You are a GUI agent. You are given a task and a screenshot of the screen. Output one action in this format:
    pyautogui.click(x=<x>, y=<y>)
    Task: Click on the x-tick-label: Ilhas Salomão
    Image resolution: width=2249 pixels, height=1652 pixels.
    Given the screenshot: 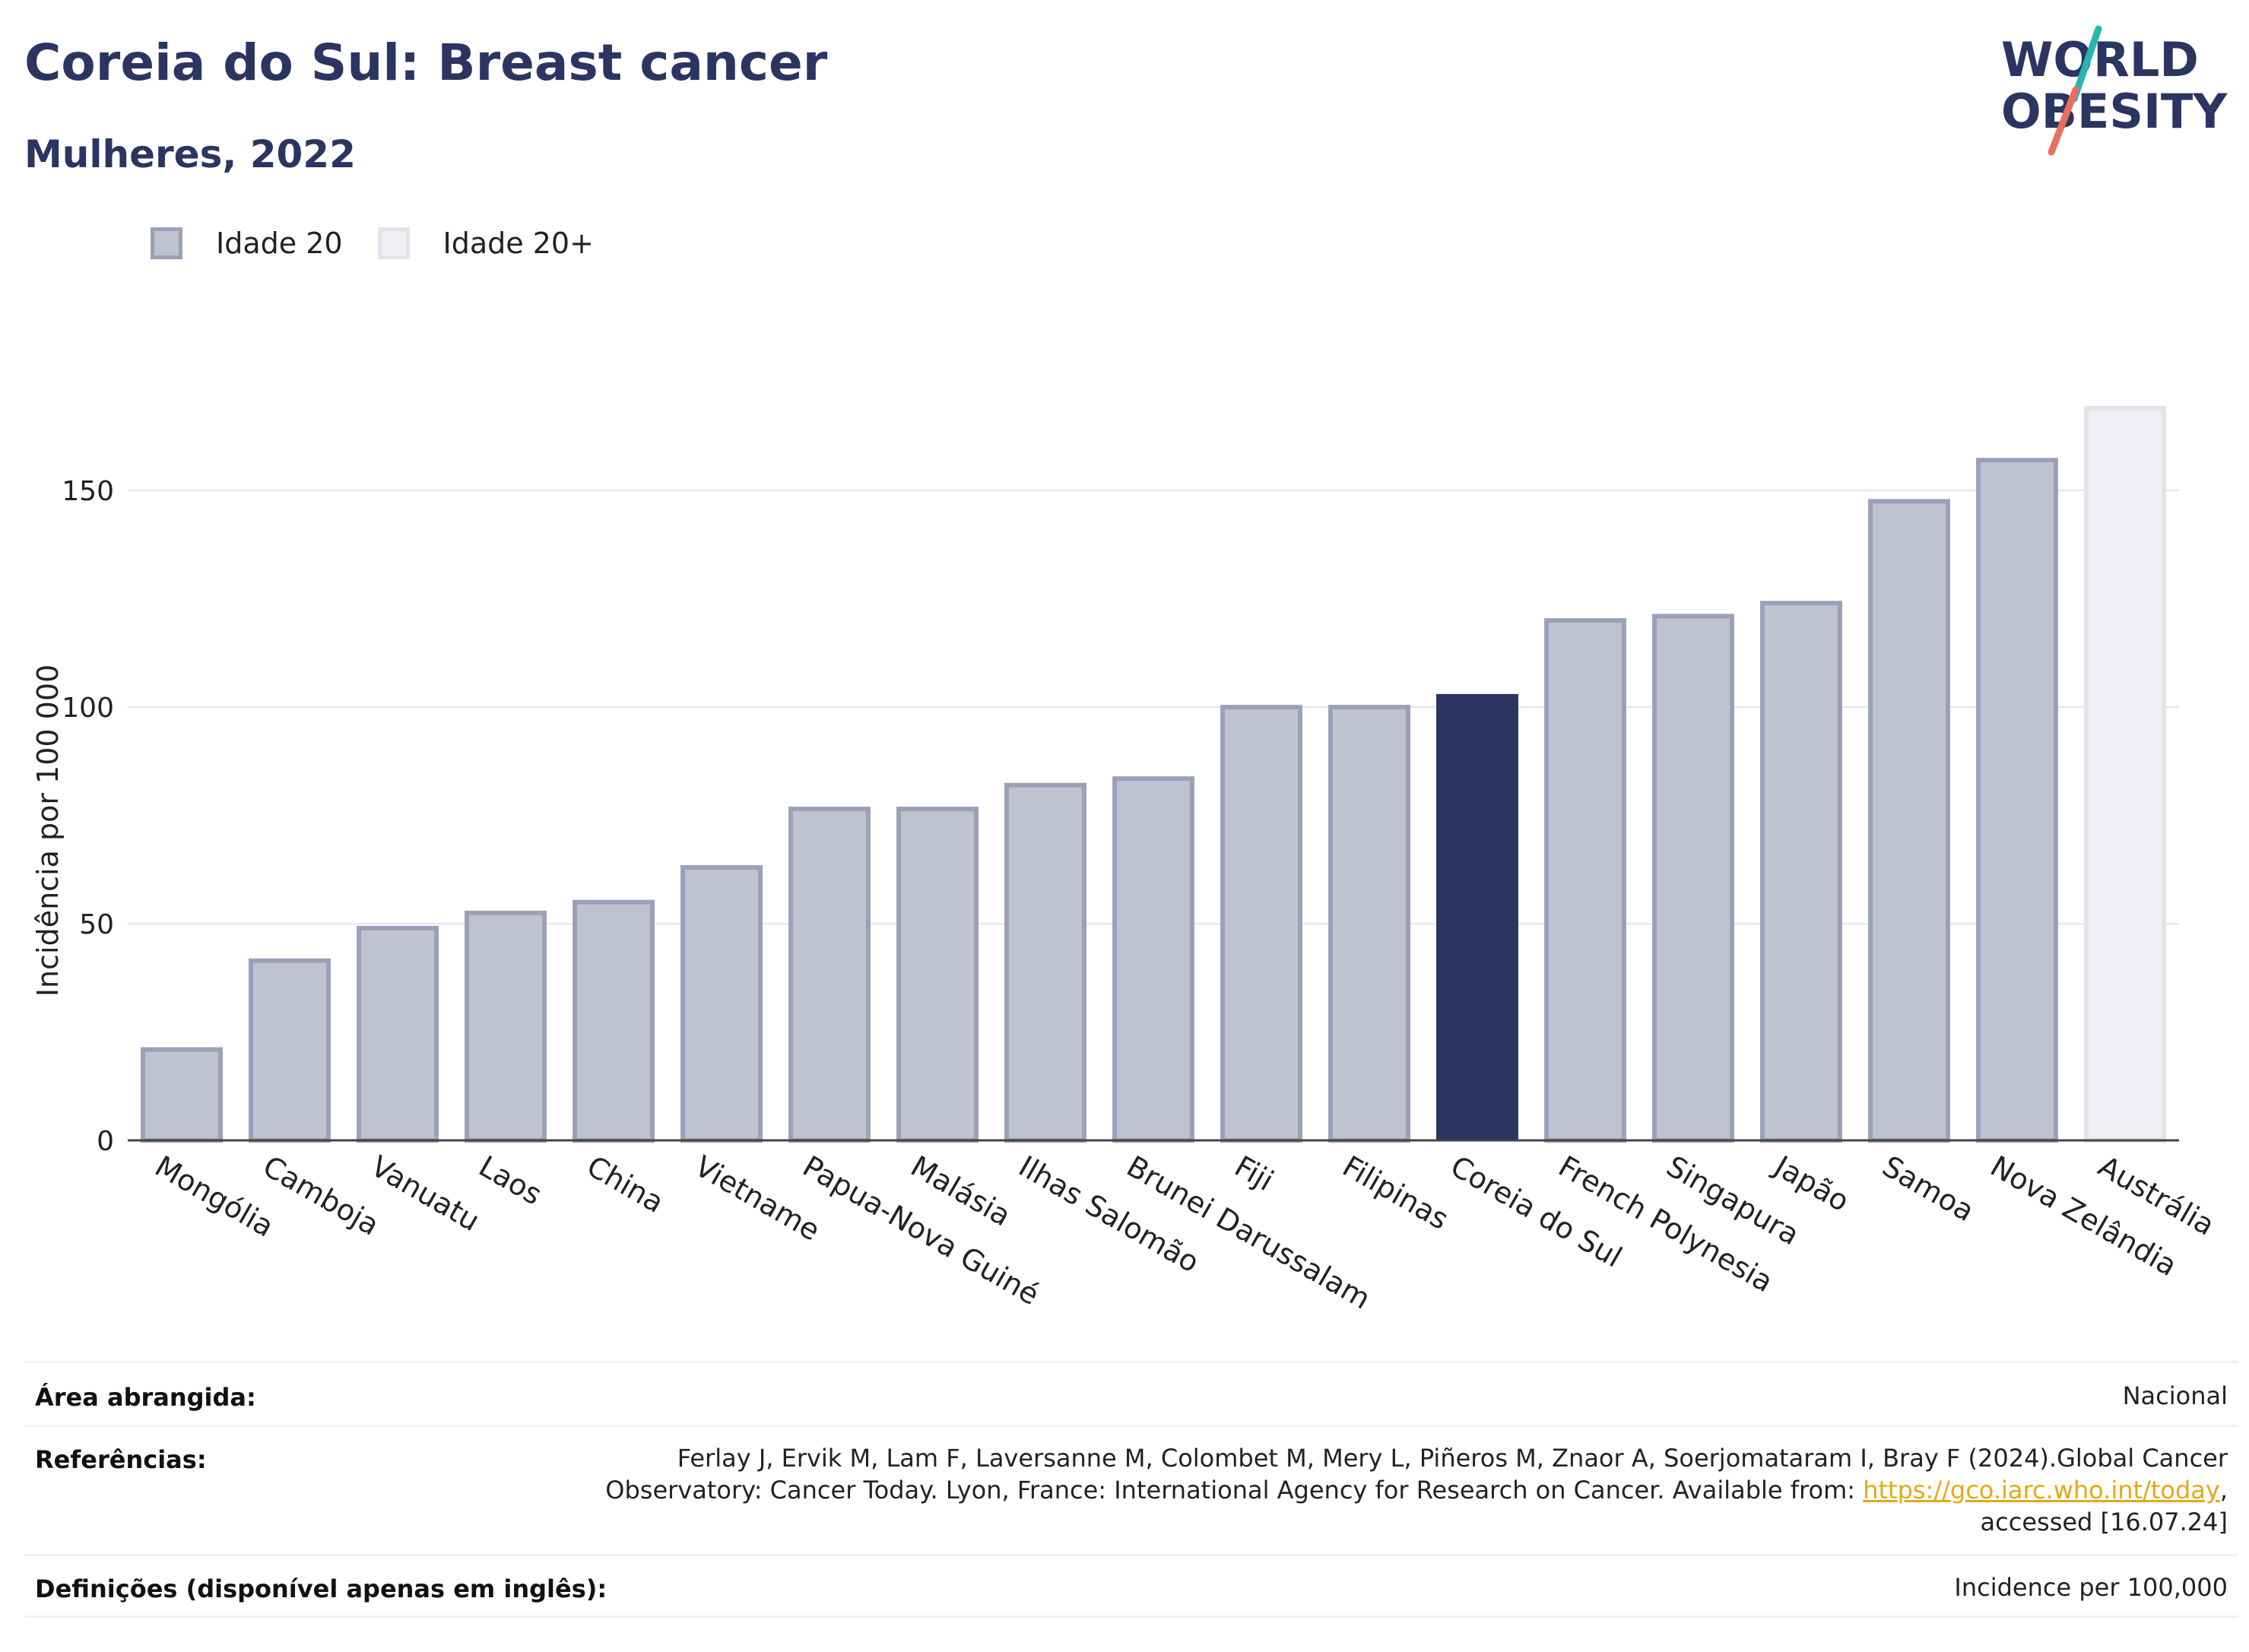 What is the action you would take?
    pyautogui.click(x=1109, y=1214)
    